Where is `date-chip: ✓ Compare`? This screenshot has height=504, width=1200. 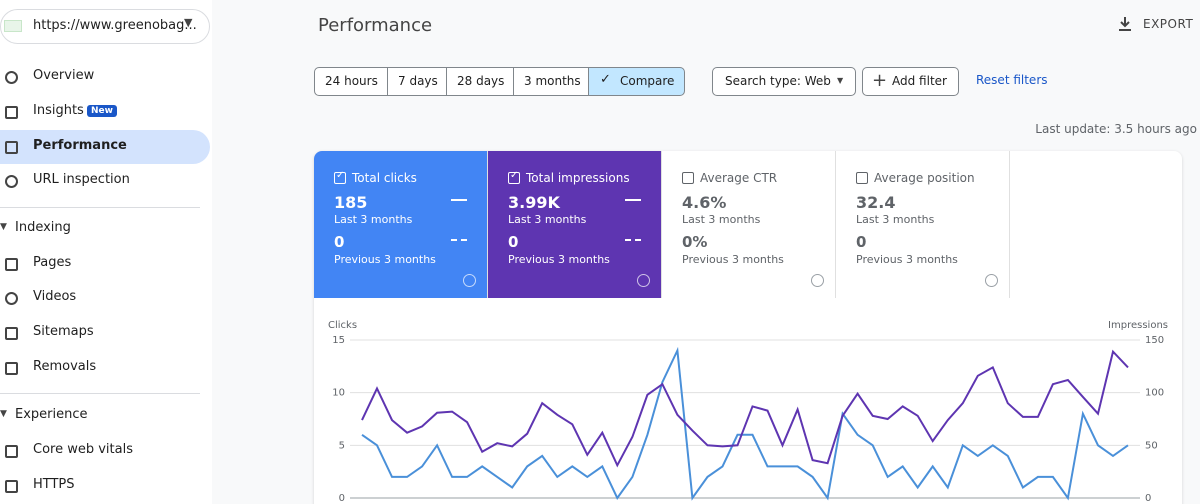
date-chip: ✓ Compare is located at coordinates (636, 81).